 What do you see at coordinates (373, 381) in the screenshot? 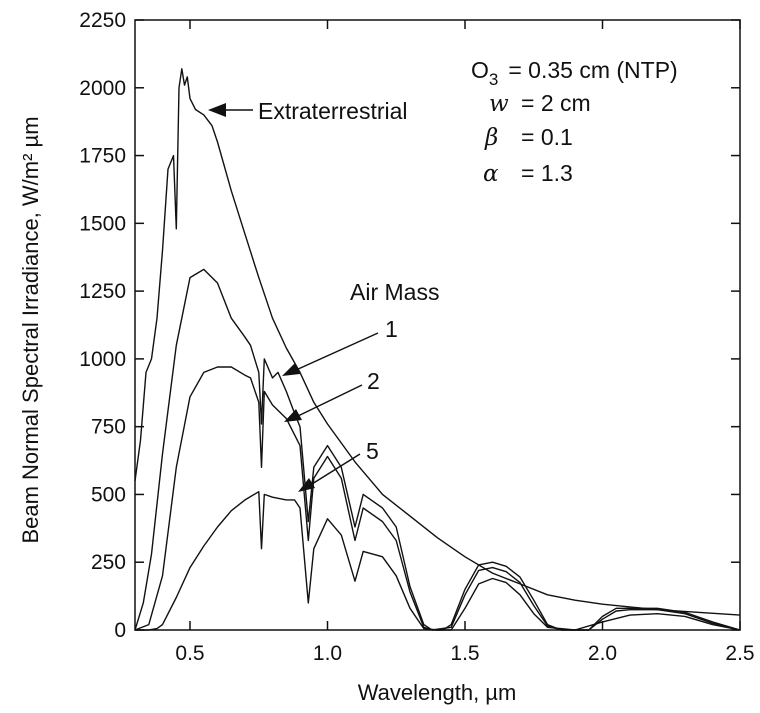
I see `air-mass-2-label: 2` at bounding box center [373, 381].